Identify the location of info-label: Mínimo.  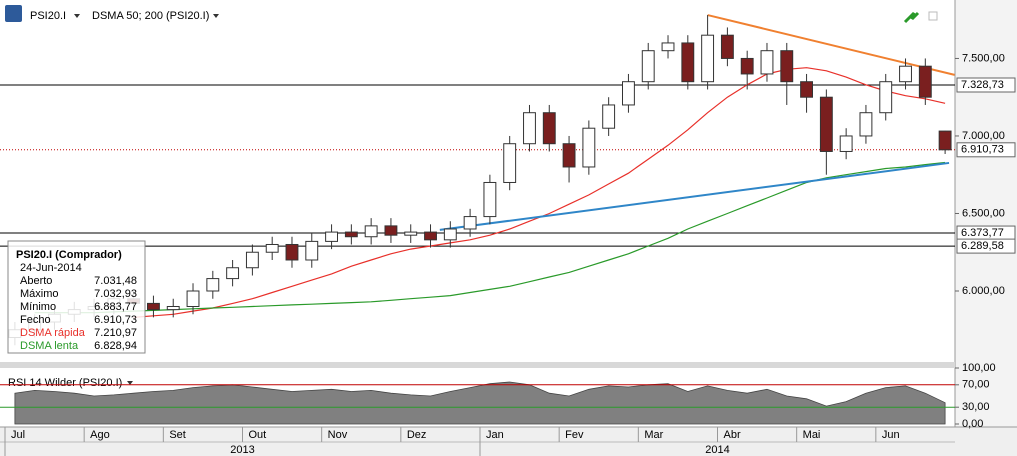
(38, 307).